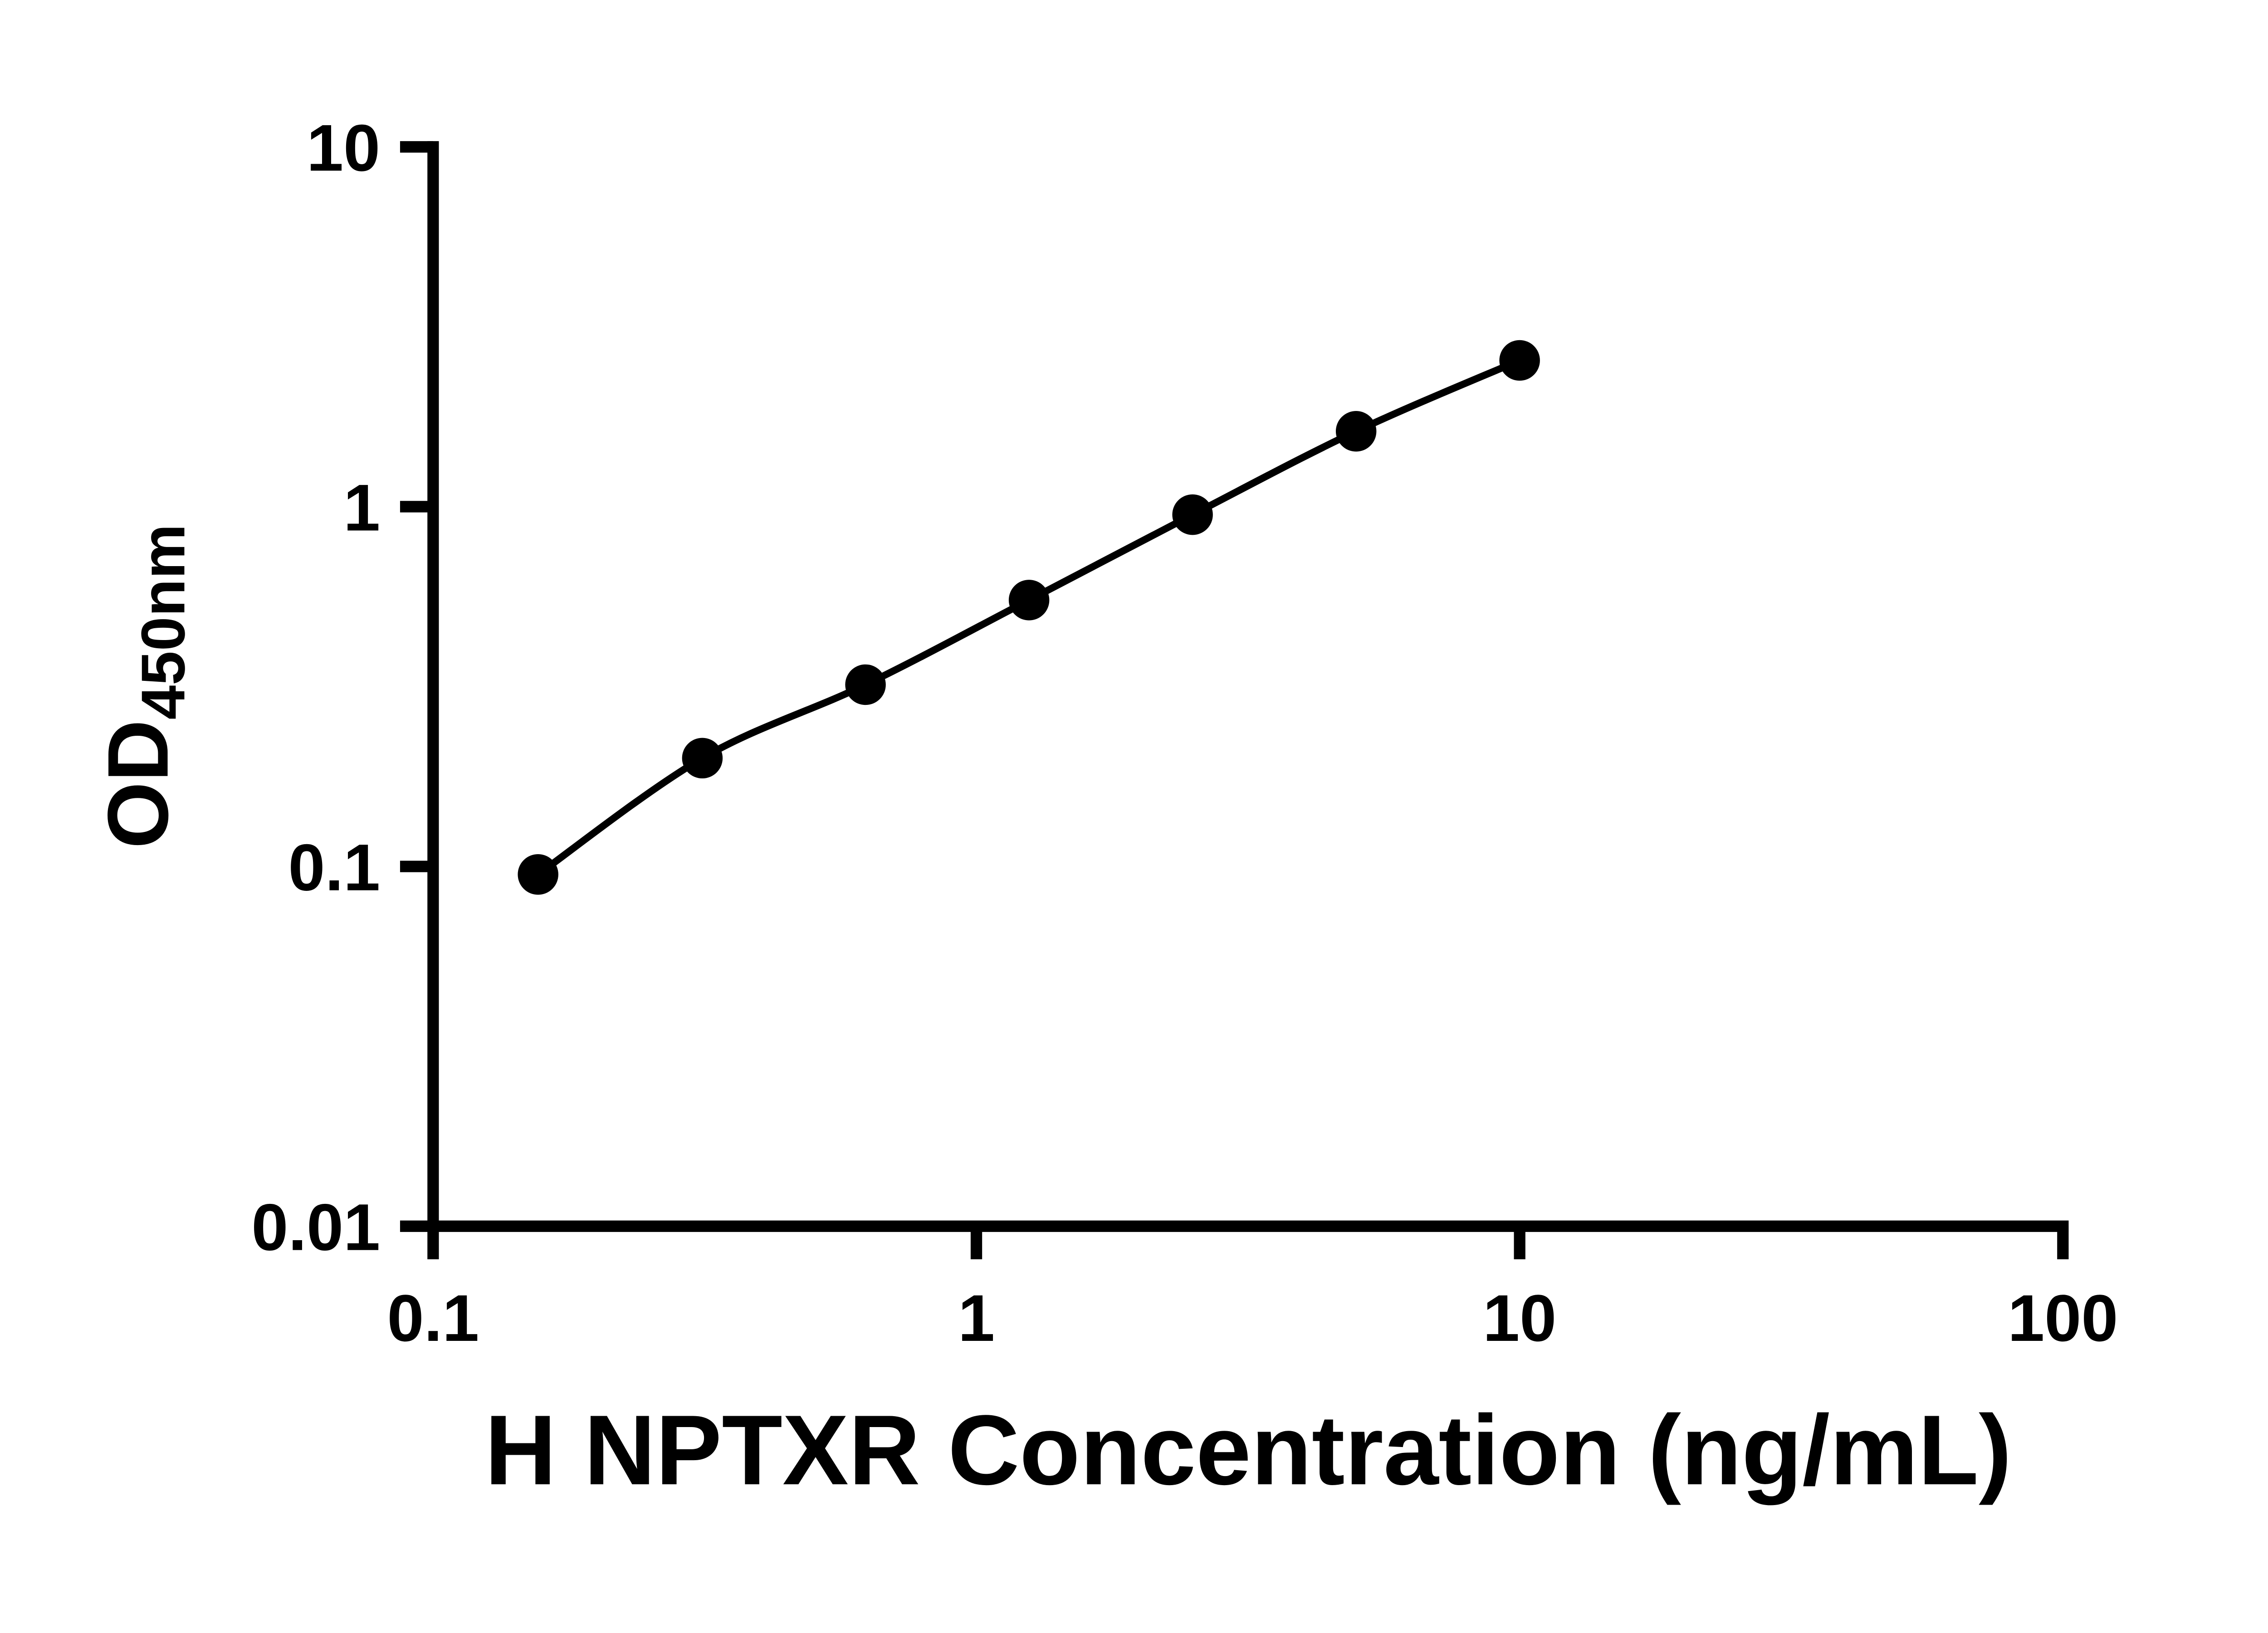 This screenshot has width=2268, height=1633. Describe the element at coordinates (1249, 1450) in the screenshot. I see `x-axis-title: H NPTXR Concentration (ng/mL)` at that location.